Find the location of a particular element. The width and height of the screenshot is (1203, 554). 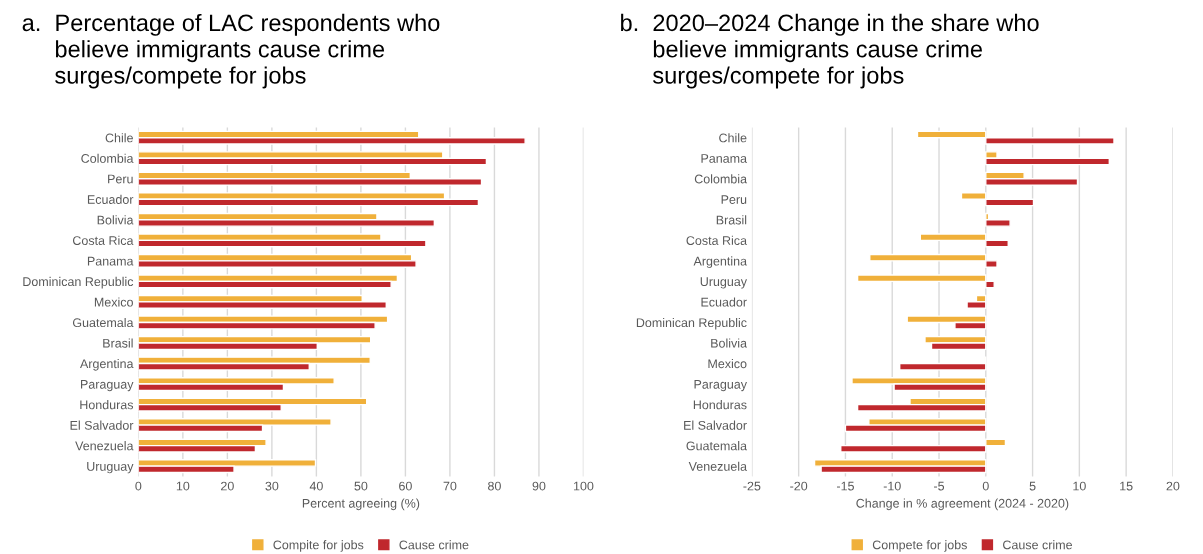

x-tick-label: 70 is located at coordinates (450, 486).